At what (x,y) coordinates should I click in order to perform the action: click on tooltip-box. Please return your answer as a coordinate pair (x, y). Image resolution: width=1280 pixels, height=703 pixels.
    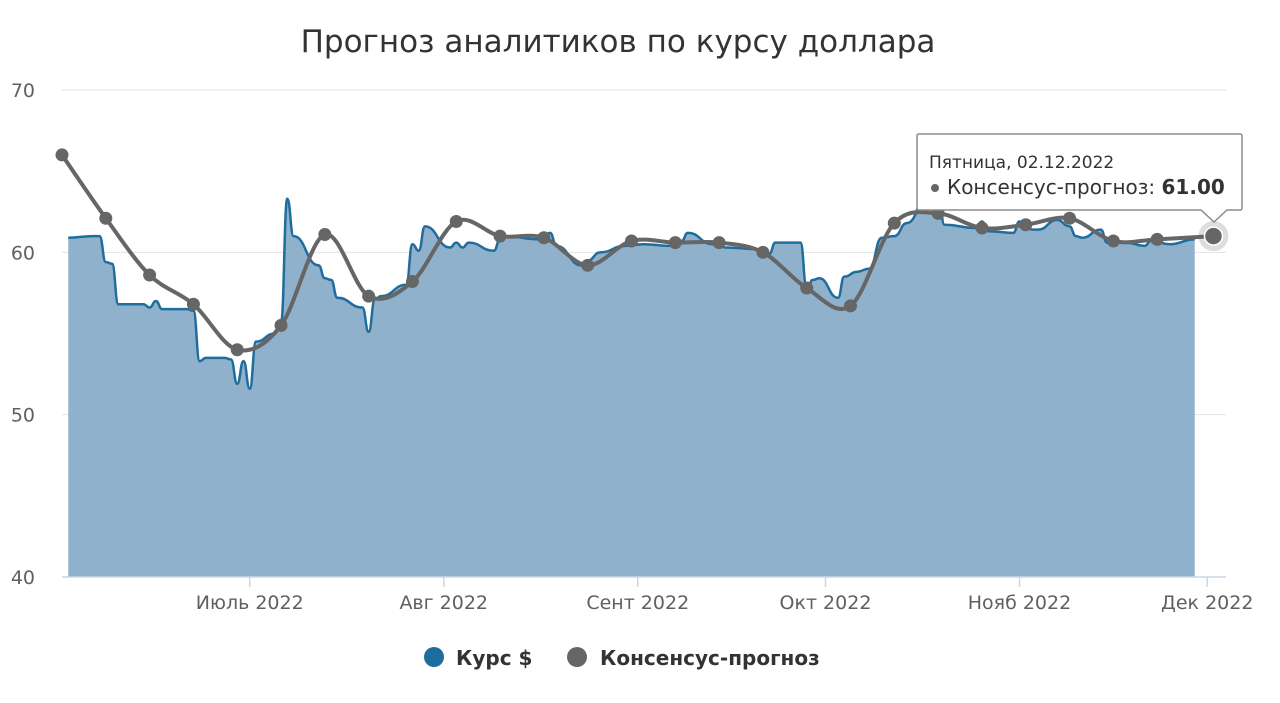
    Looking at the image, I should click on (1079, 178).